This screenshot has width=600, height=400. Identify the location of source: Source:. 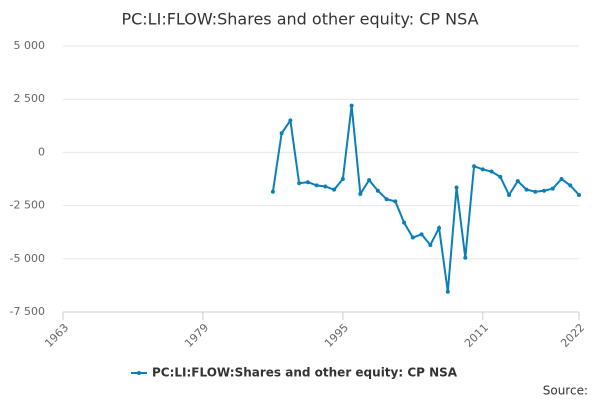
(565, 391).